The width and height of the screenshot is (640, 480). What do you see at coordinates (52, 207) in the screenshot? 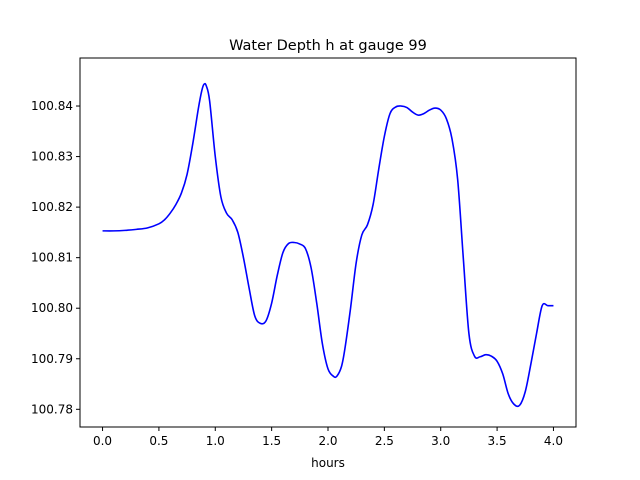
I see `y-tick-label: 100.82` at bounding box center [52, 207].